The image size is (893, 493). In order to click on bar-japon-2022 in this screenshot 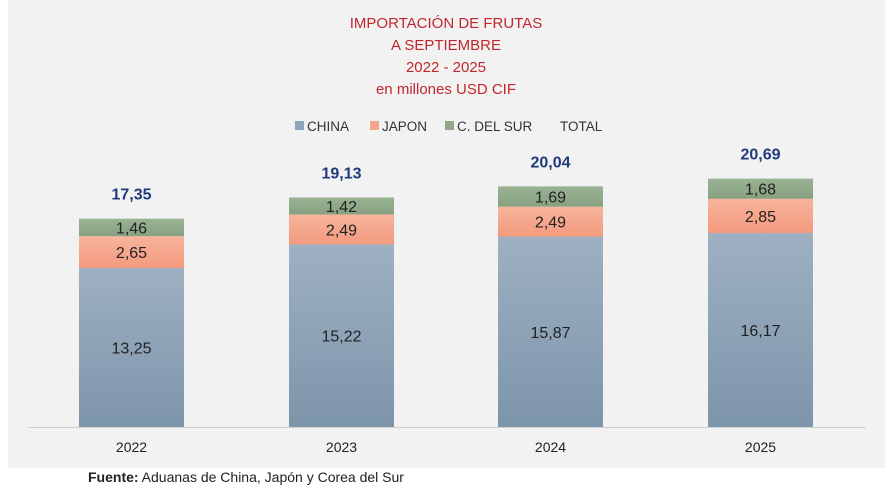, I will do `click(131, 252)`.